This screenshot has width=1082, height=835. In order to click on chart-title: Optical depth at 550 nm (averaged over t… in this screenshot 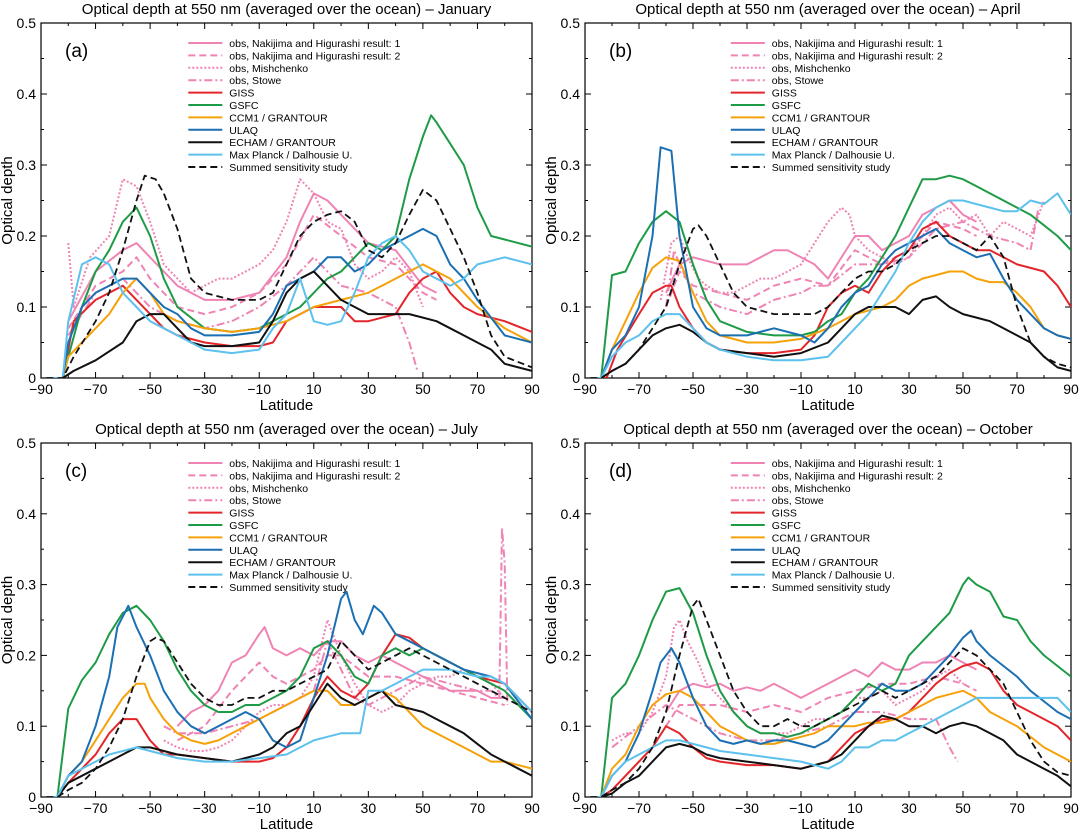, I will do `click(287, 9)`.